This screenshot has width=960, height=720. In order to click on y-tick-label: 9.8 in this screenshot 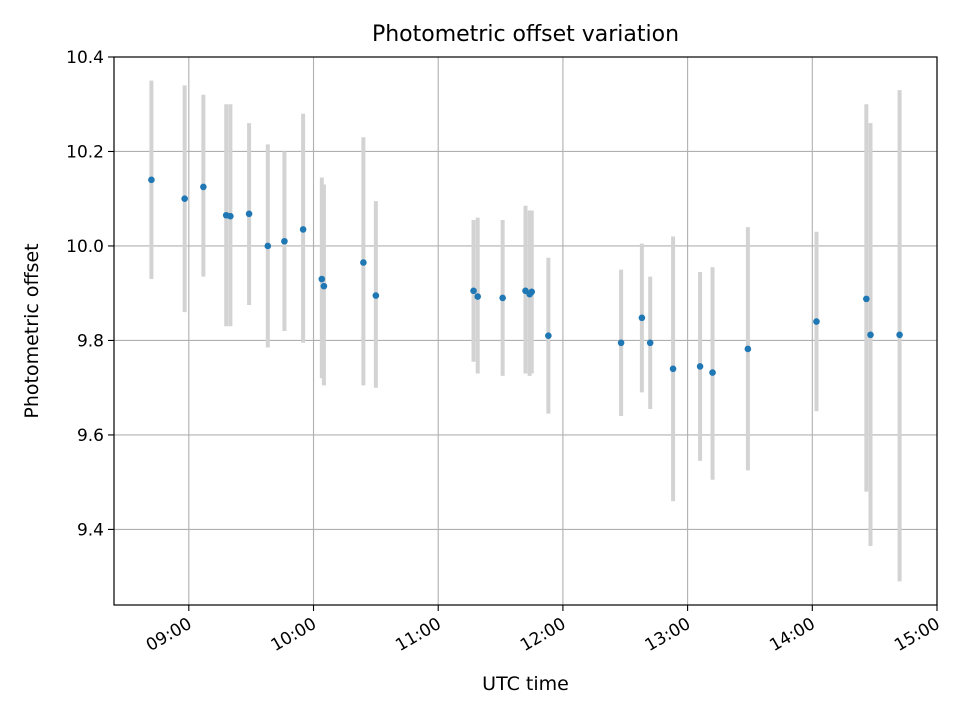, I will do `click(90, 341)`.